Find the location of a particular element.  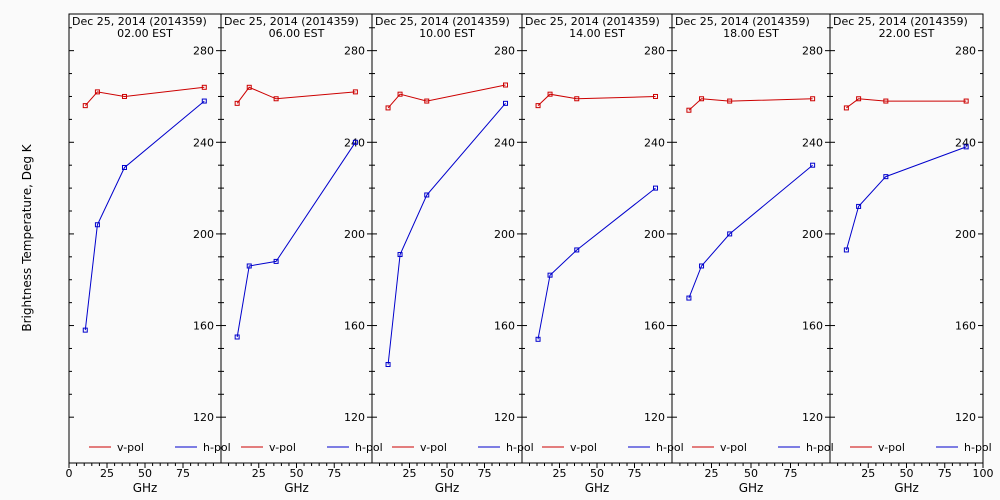

panel-subtitle: 10.00 EST is located at coordinates (447, 33).